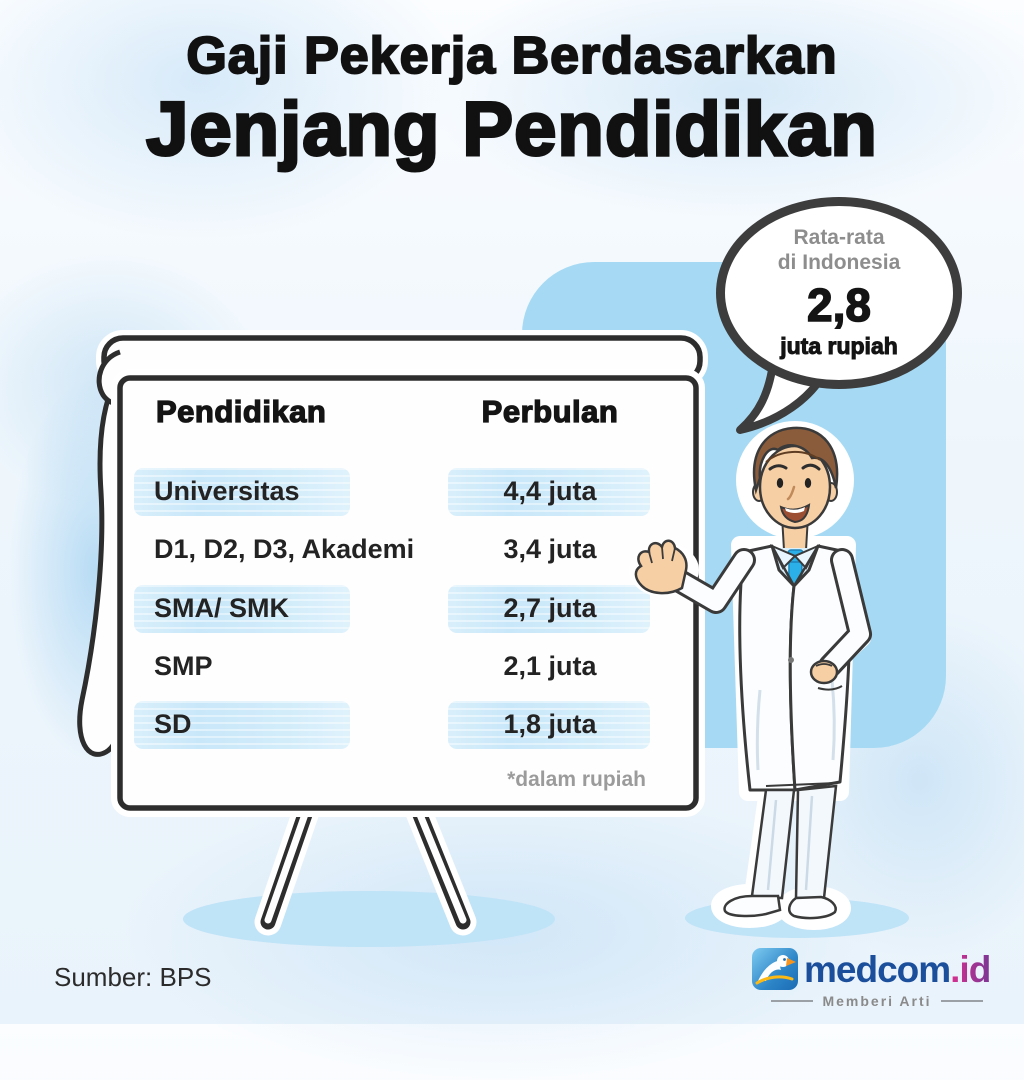  Describe the element at coordinates (961, 1001) in the screenshot. I see `tagline-rule-right` at that location.